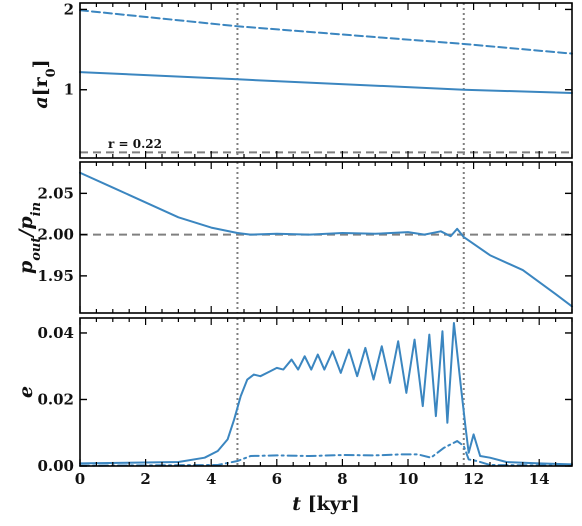 This screenshot has width=582, height=526. I want to click on y-axis-label-period-ratio: pout/pin, so click(29, 238).